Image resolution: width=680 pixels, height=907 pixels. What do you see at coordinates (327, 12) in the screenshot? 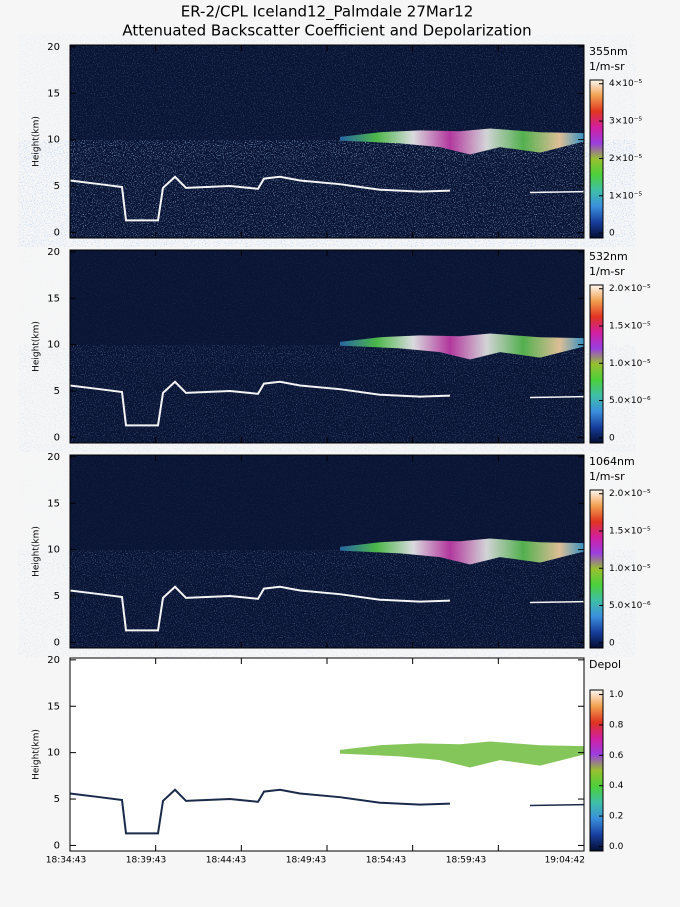
I see `chart-title: ER-2/CPL Iceland12_Palmdale 27Mar12` at bounding box center [327, 12].